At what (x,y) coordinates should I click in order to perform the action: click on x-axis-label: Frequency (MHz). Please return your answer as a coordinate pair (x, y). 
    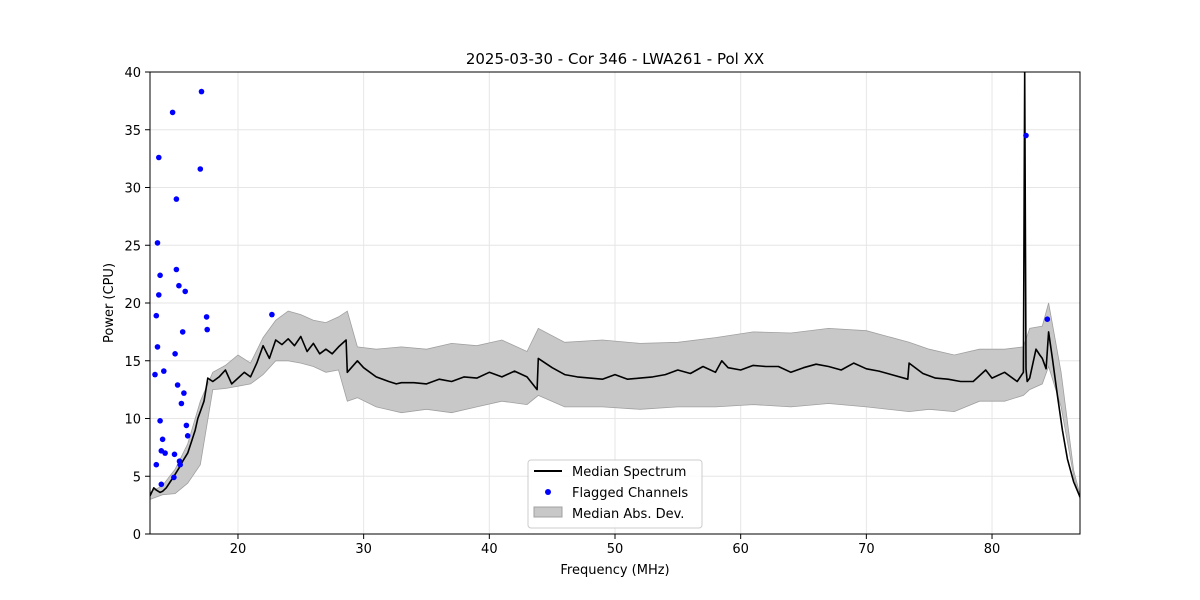
    Looking at the image, I should click on (614, 570).